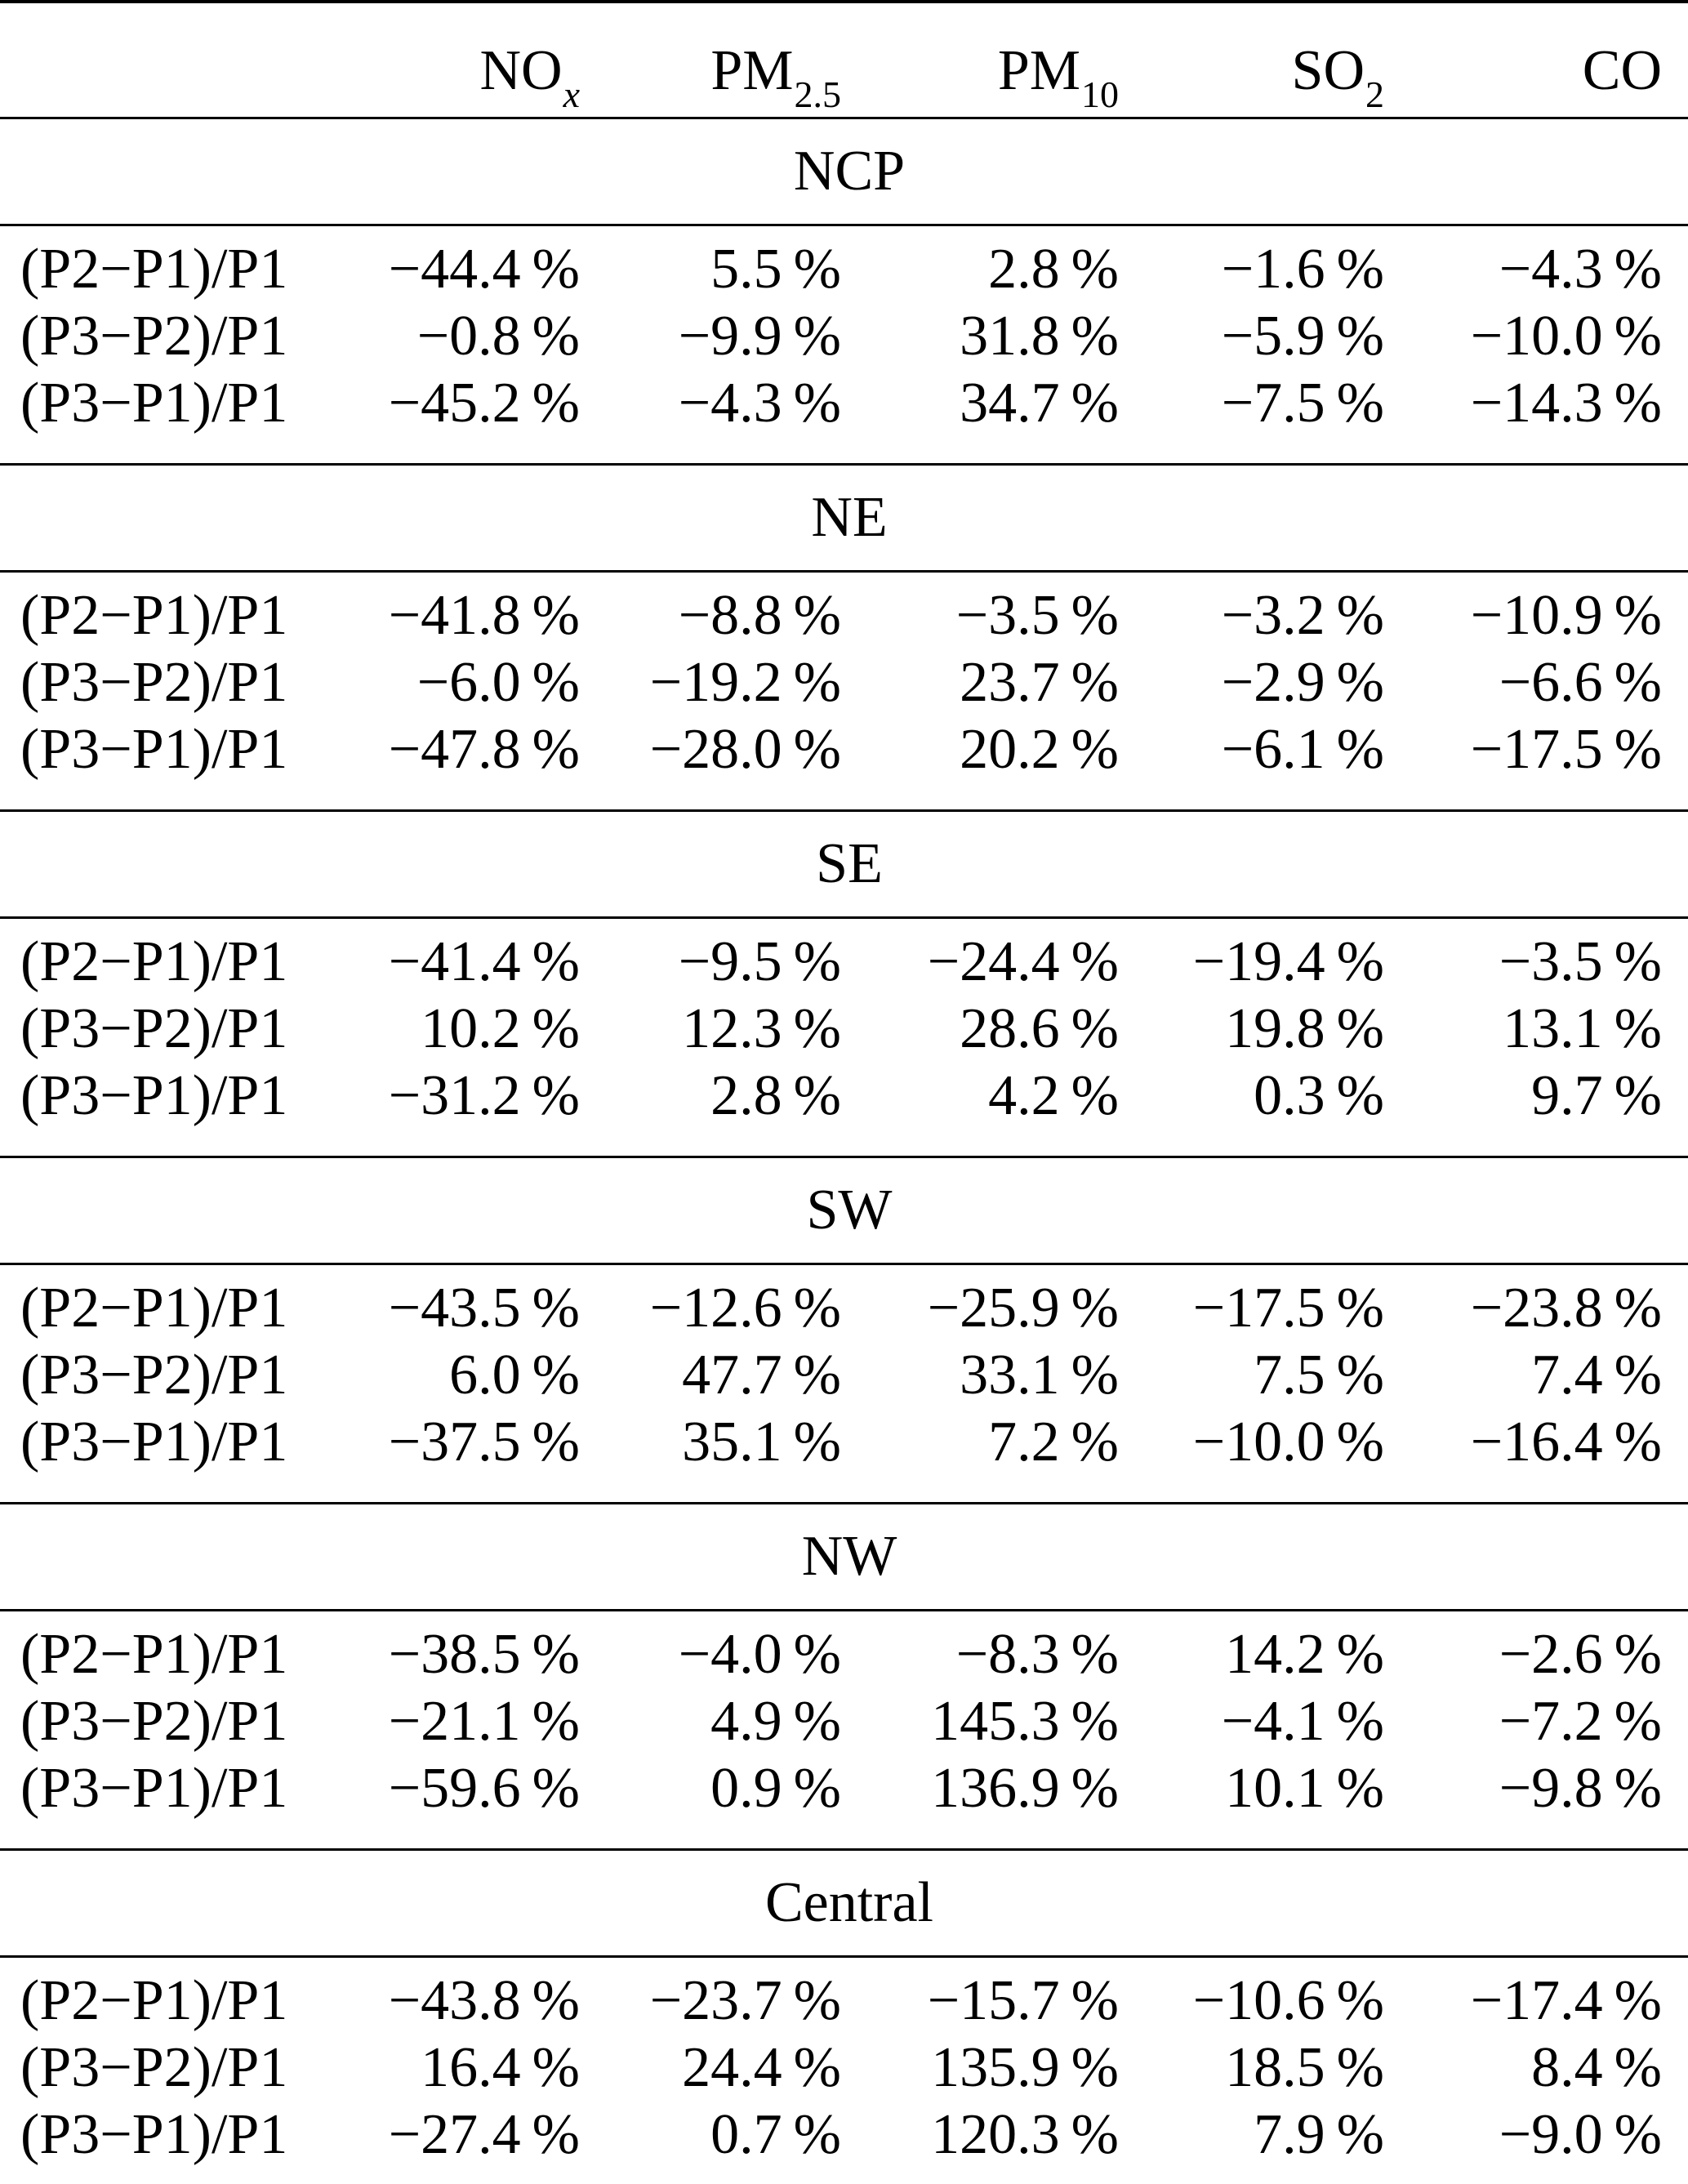  What do you see at coordinates (514, 1375) in the screenshot?
I see `value-cell-nox: 6.0 %` at bounding box center [514, 1375].